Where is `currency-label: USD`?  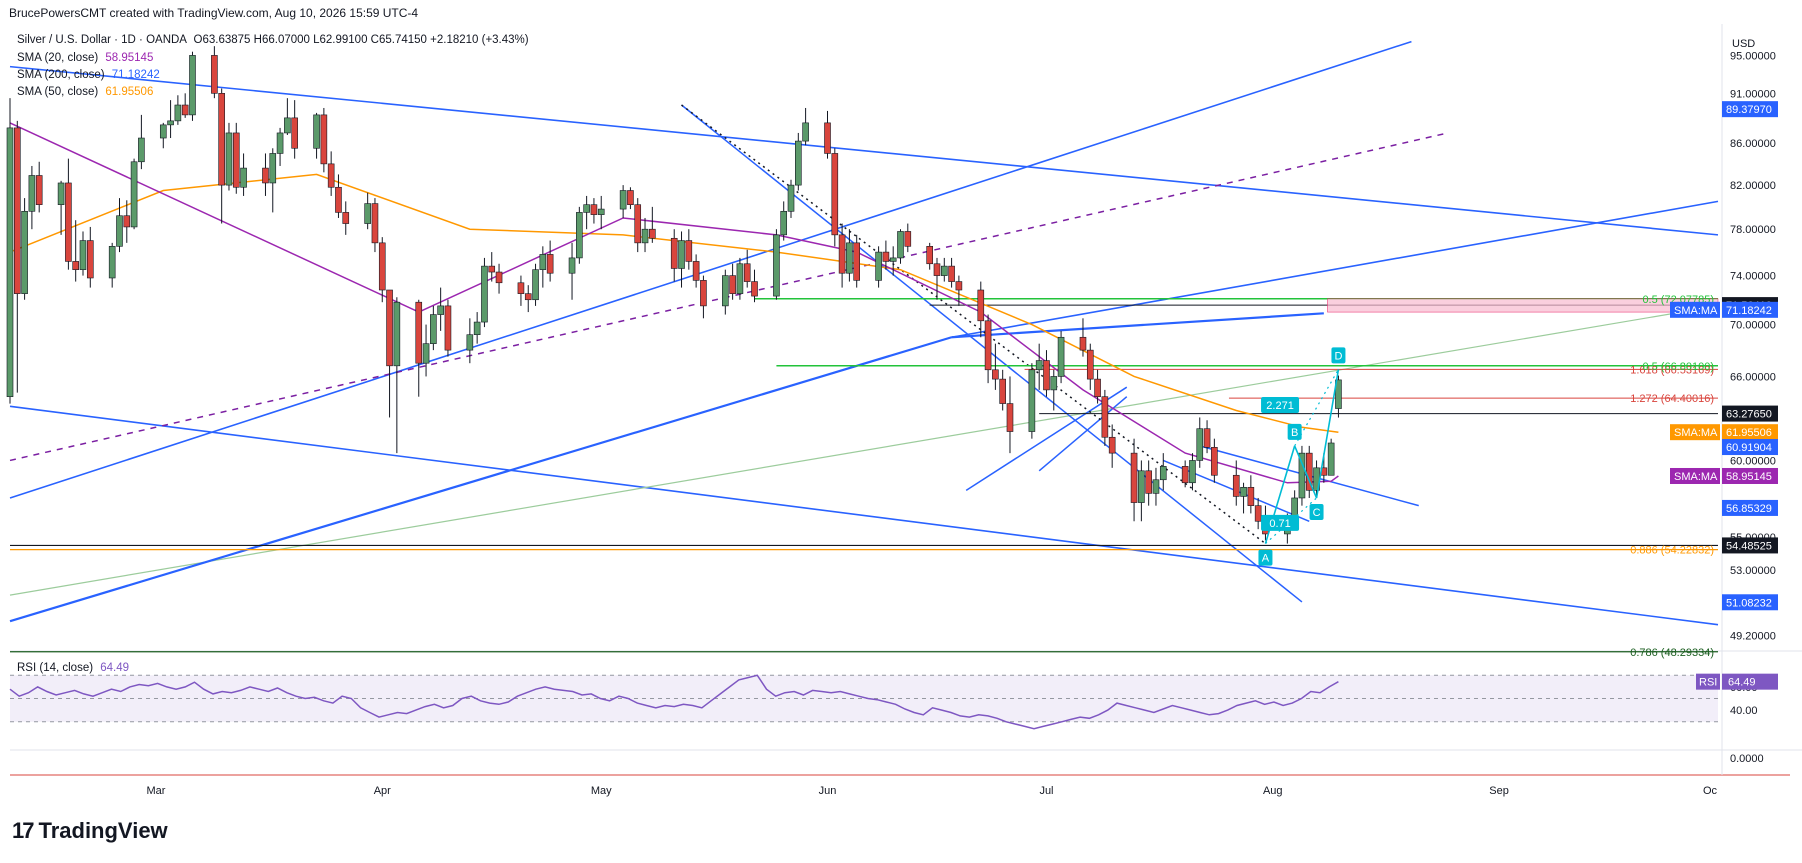
currency-label: USD is located at coordinates (1744, 44).